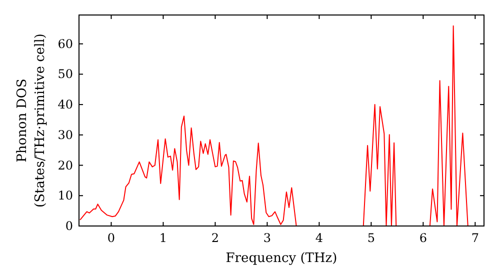  What do you see at coordinates (65, 74) in the screenshot?
I see `y-tick-label: 50` at bounding box center [65, 74].